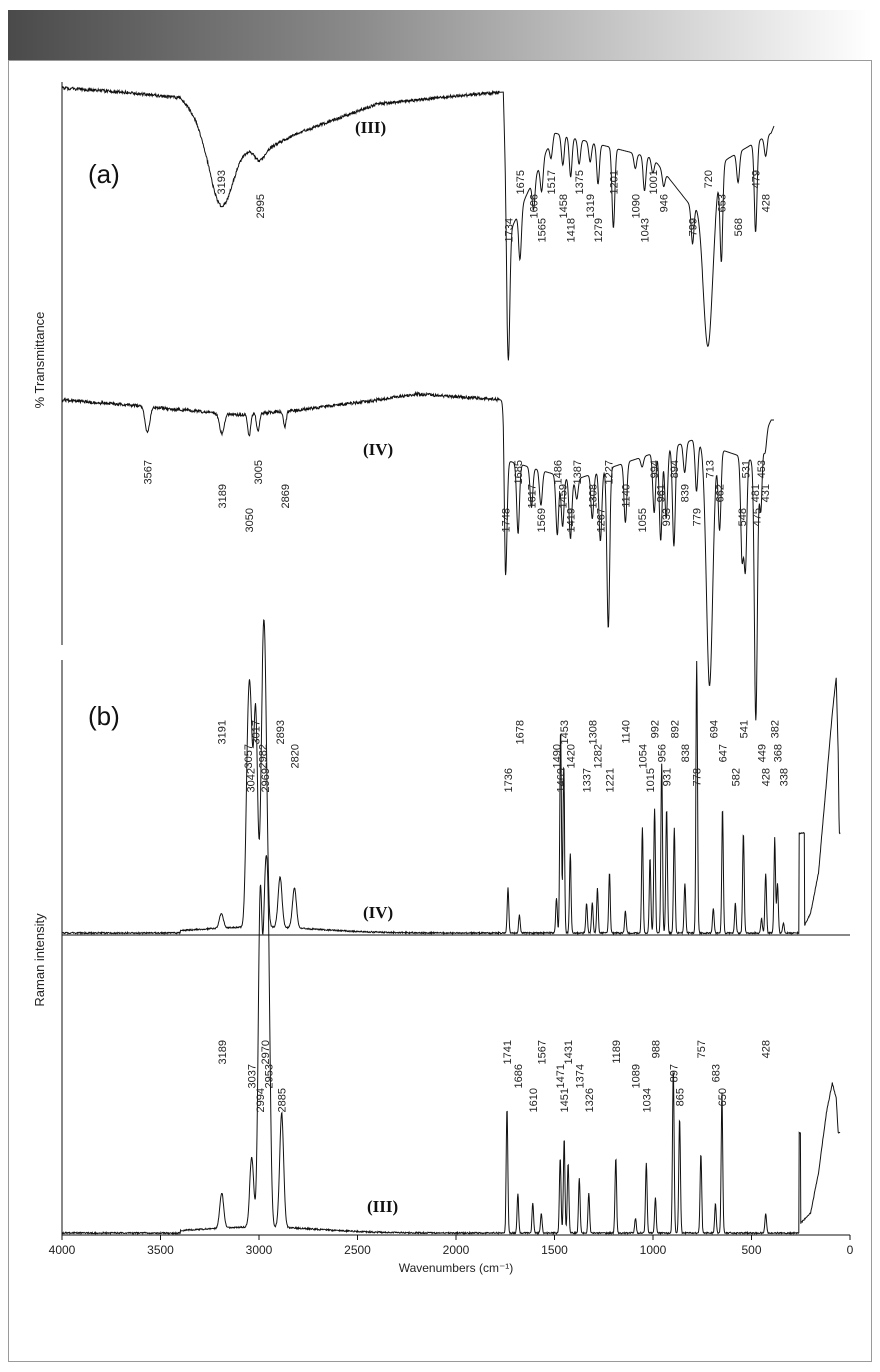 The width and height of the screenshot is (880, 1372). Describe the element at coordinates (104, 174) in the screenshot. I see `panel-label-a: (a)` at that location.